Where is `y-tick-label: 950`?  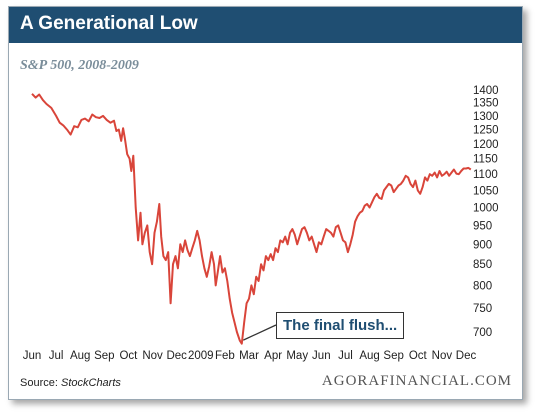
y-tick-label: 950 is located at coordinates (482, 226).